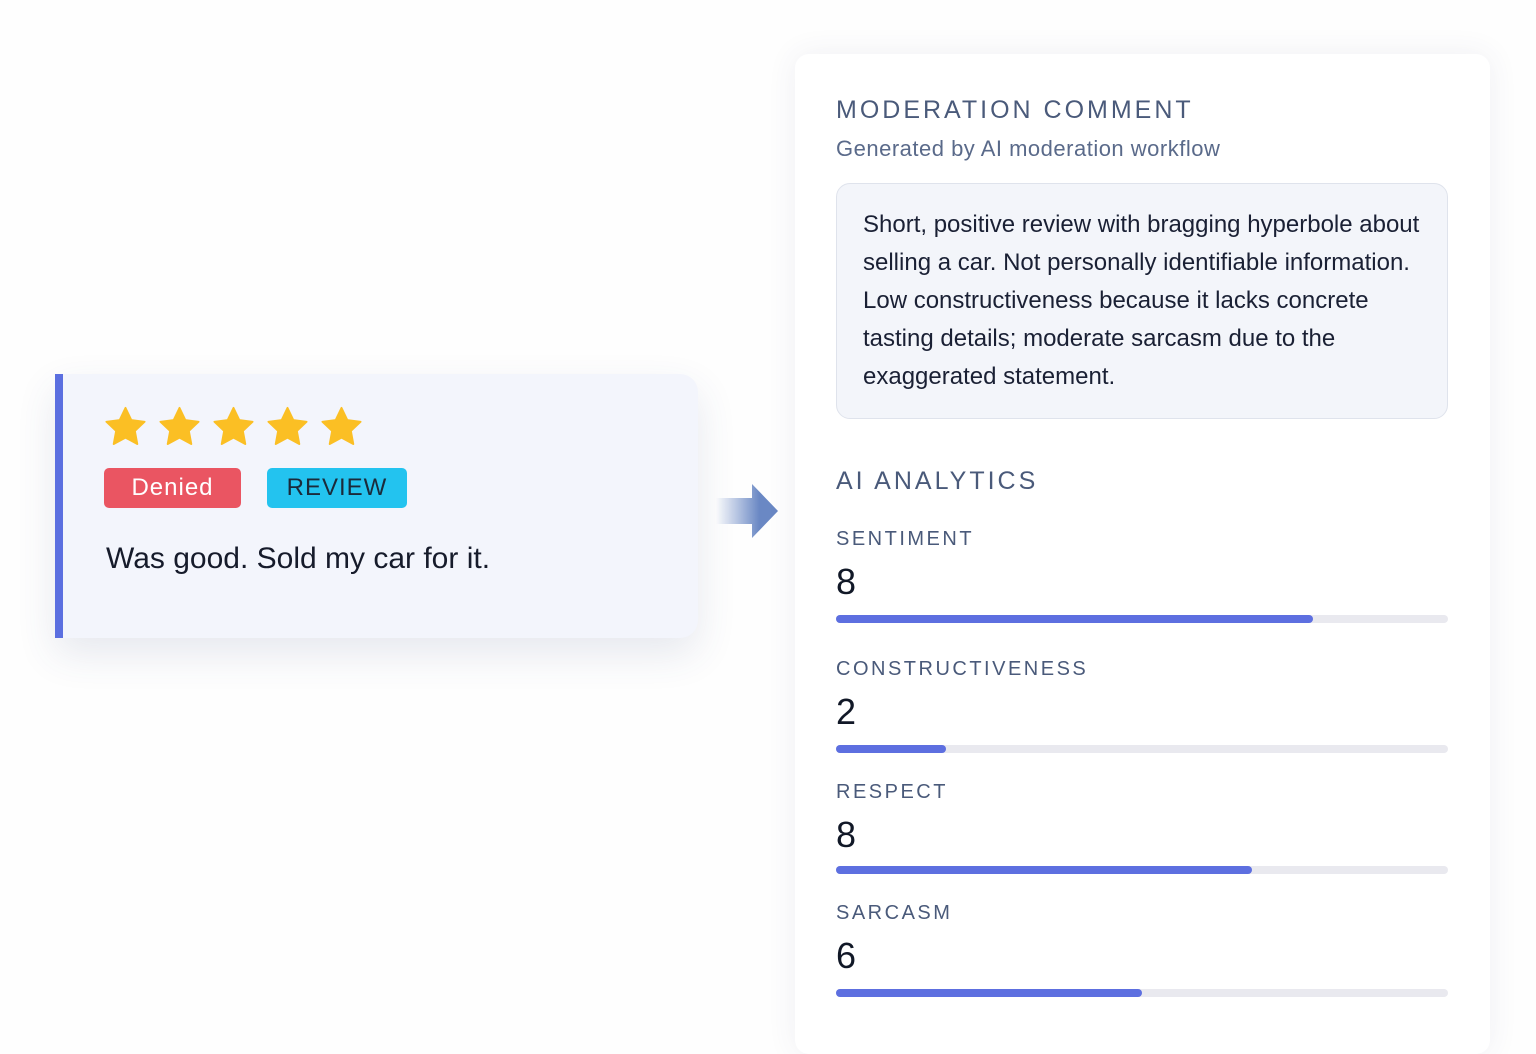  I want to click on metric-constructiveness: CONSTRUCTIVENESS 2, so click(1142, 705).